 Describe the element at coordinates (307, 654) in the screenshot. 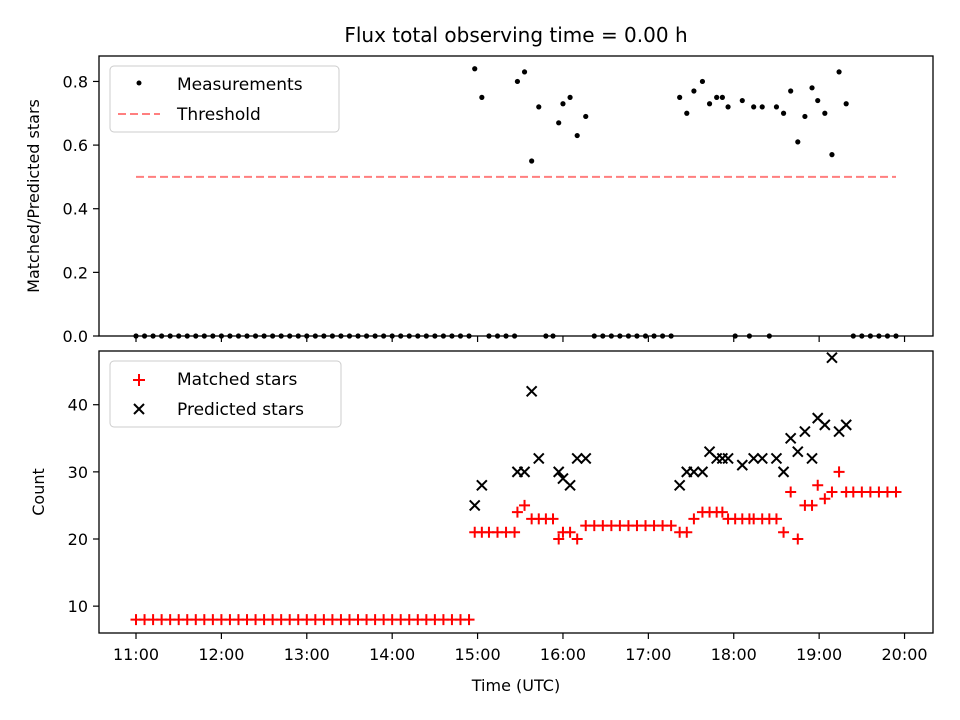

I see `x-tick-label: 13:00` at that location.